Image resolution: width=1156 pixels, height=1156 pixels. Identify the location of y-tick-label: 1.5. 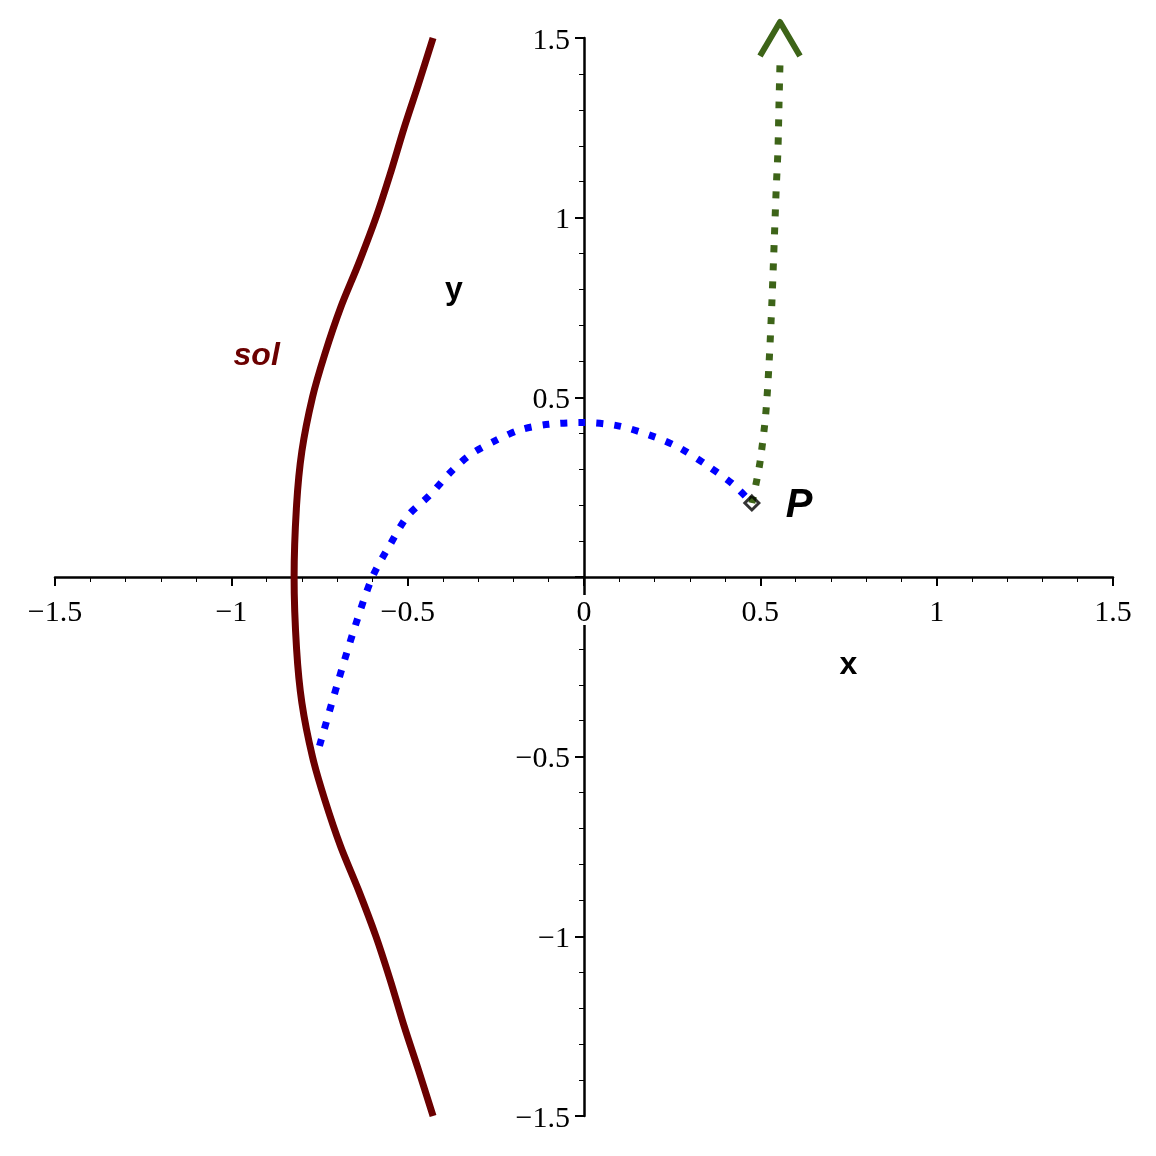
(551, 38).